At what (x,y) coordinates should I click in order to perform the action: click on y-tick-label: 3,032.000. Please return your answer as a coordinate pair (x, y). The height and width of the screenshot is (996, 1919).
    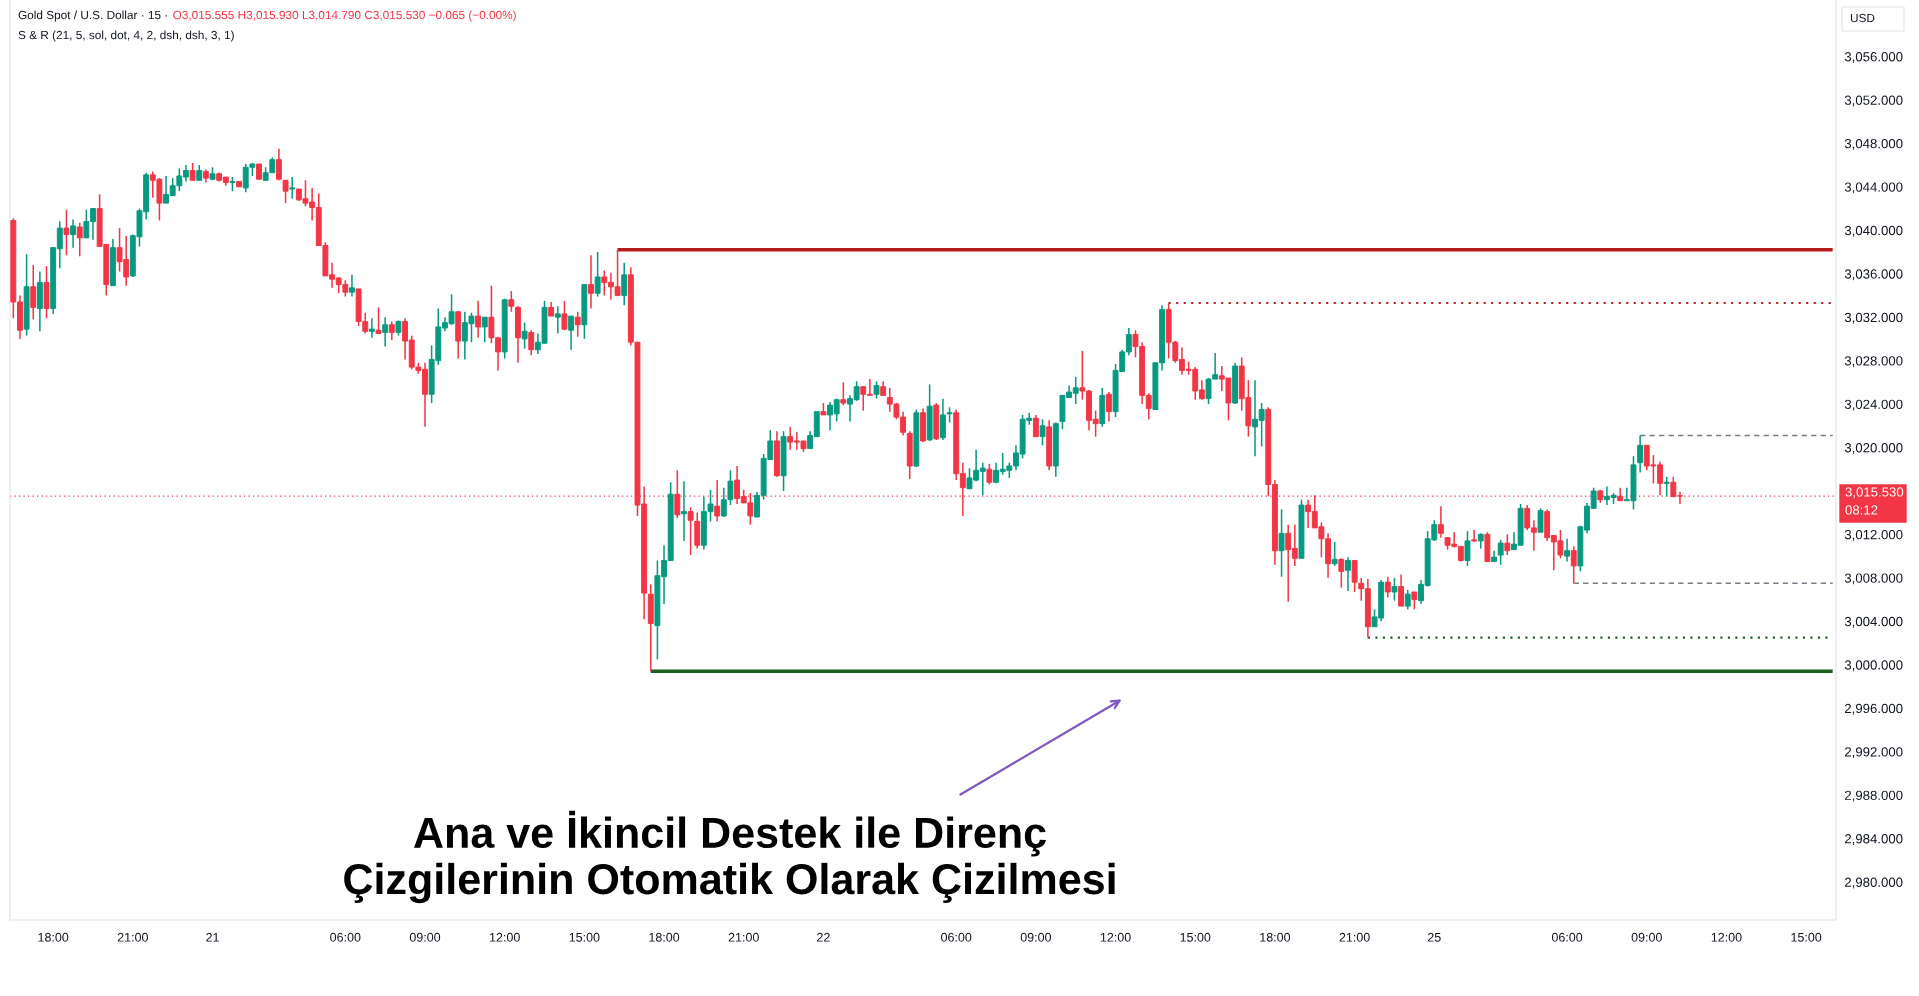
    Looking at the image, I should click on (1873, 318).